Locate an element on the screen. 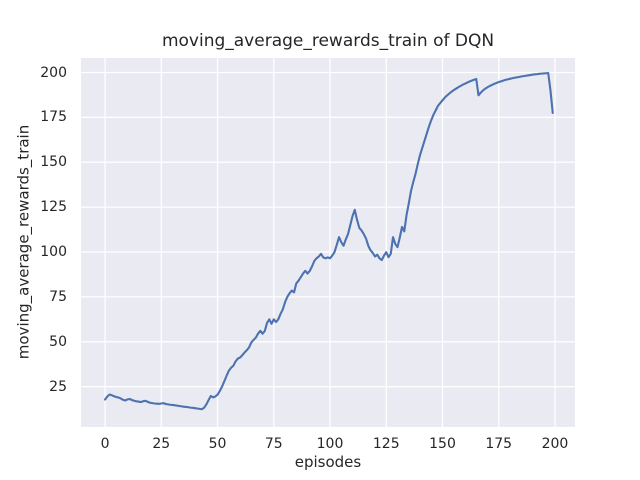  y-tick-label: 175 is located at coordinates (53, 117).